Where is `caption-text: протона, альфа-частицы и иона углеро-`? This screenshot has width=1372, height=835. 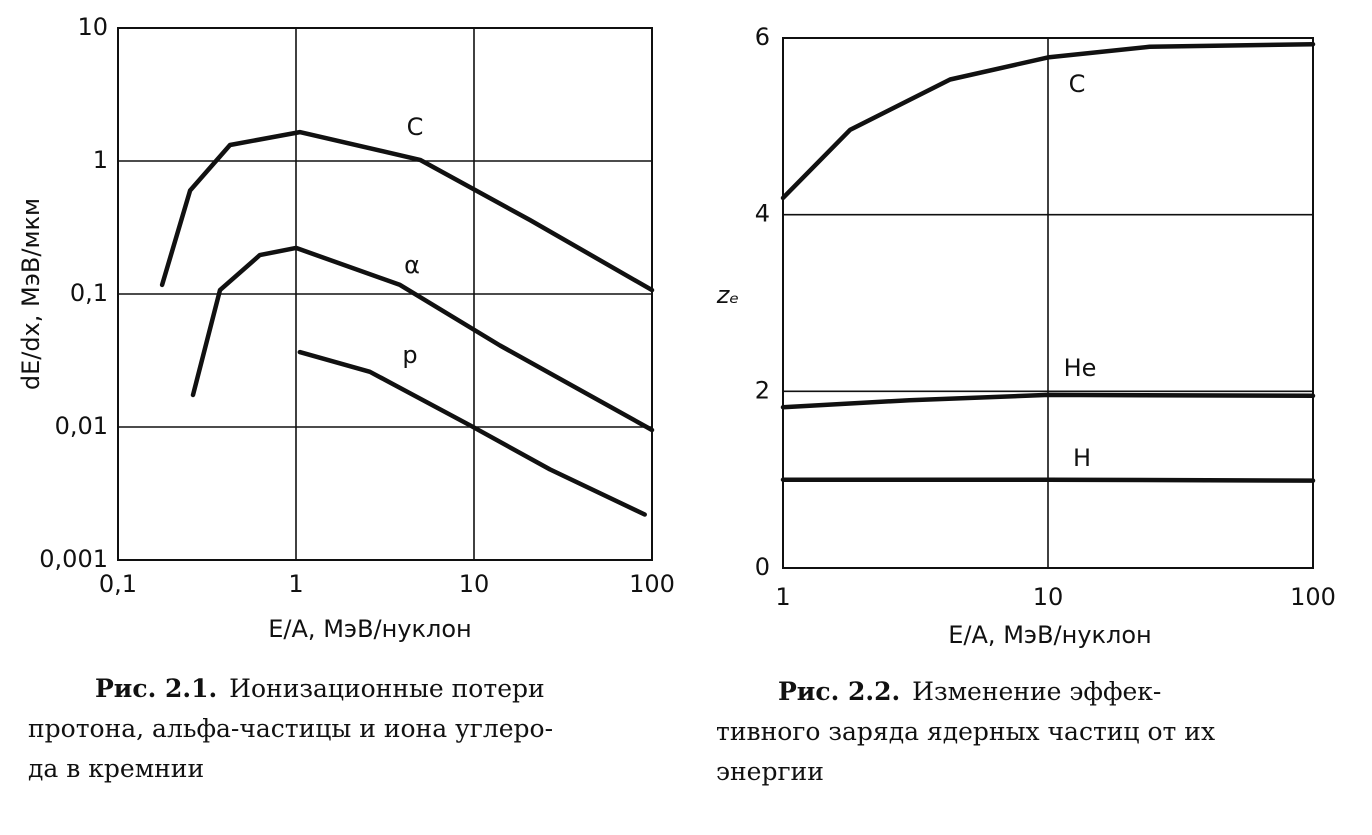
caption-text: протона, альфа-частицы и иона углеро- is located at coordinates (290, 728).